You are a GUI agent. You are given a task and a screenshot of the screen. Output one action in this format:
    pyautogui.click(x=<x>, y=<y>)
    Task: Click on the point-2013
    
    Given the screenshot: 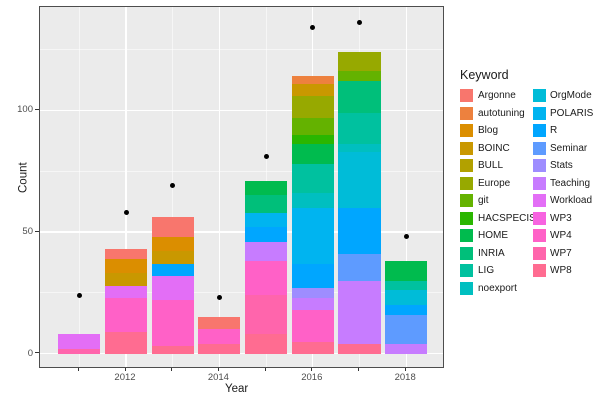 What is the action you would take?
    pyautogui.click(x=173, y=186)
    